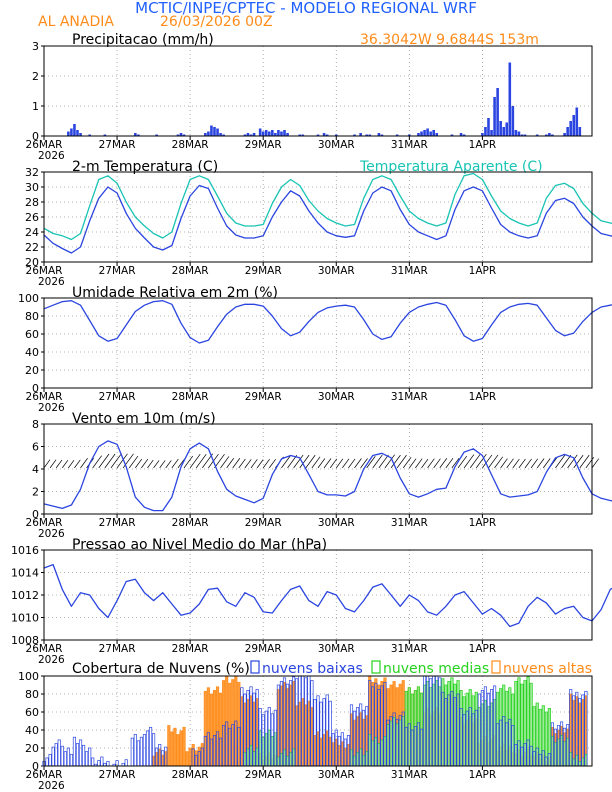 The width and height of the screenshot is (612, 792). What do you see at coordinates (35, 46) in the screenshot?
I see `y-tick-label: 3` at bounding box center [35, 46].